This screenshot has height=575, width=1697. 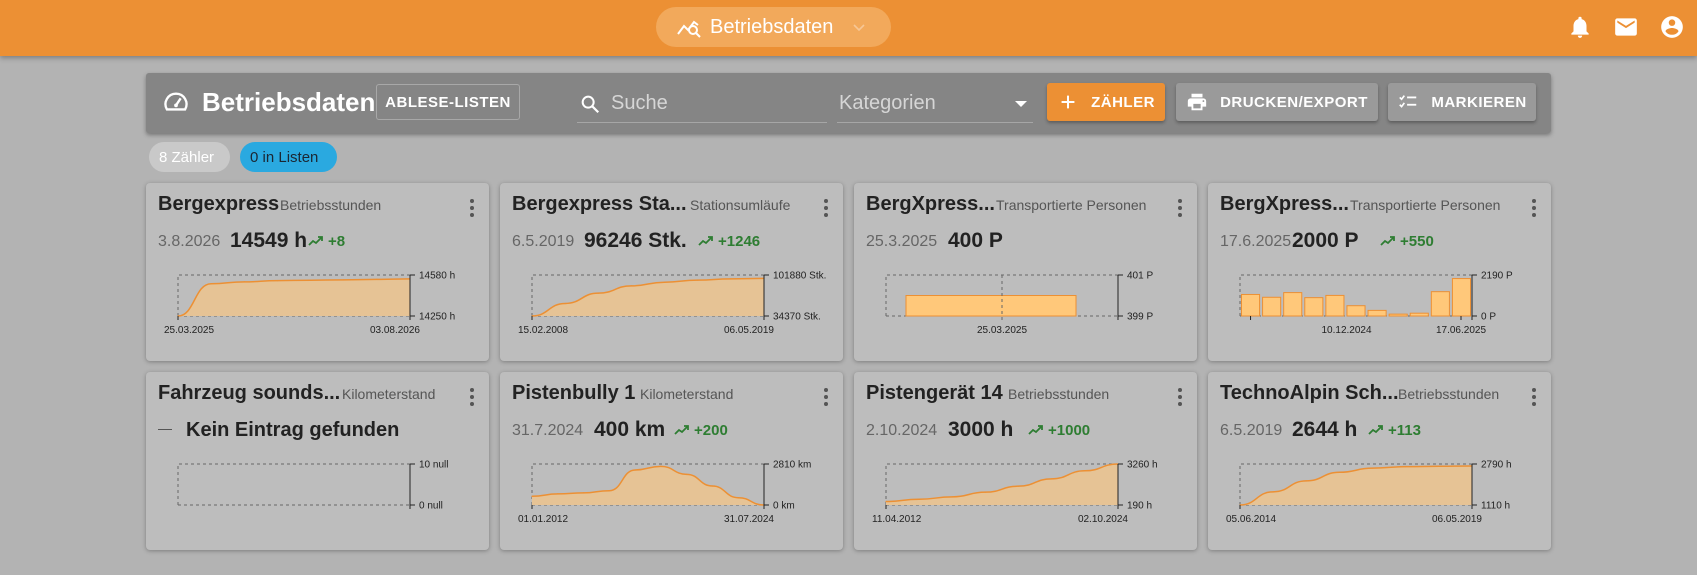 What do you see at coordinates (431, 506) in the screenshot?
I see `y-tick-label: 0 null` at bounding box center [431, 506].